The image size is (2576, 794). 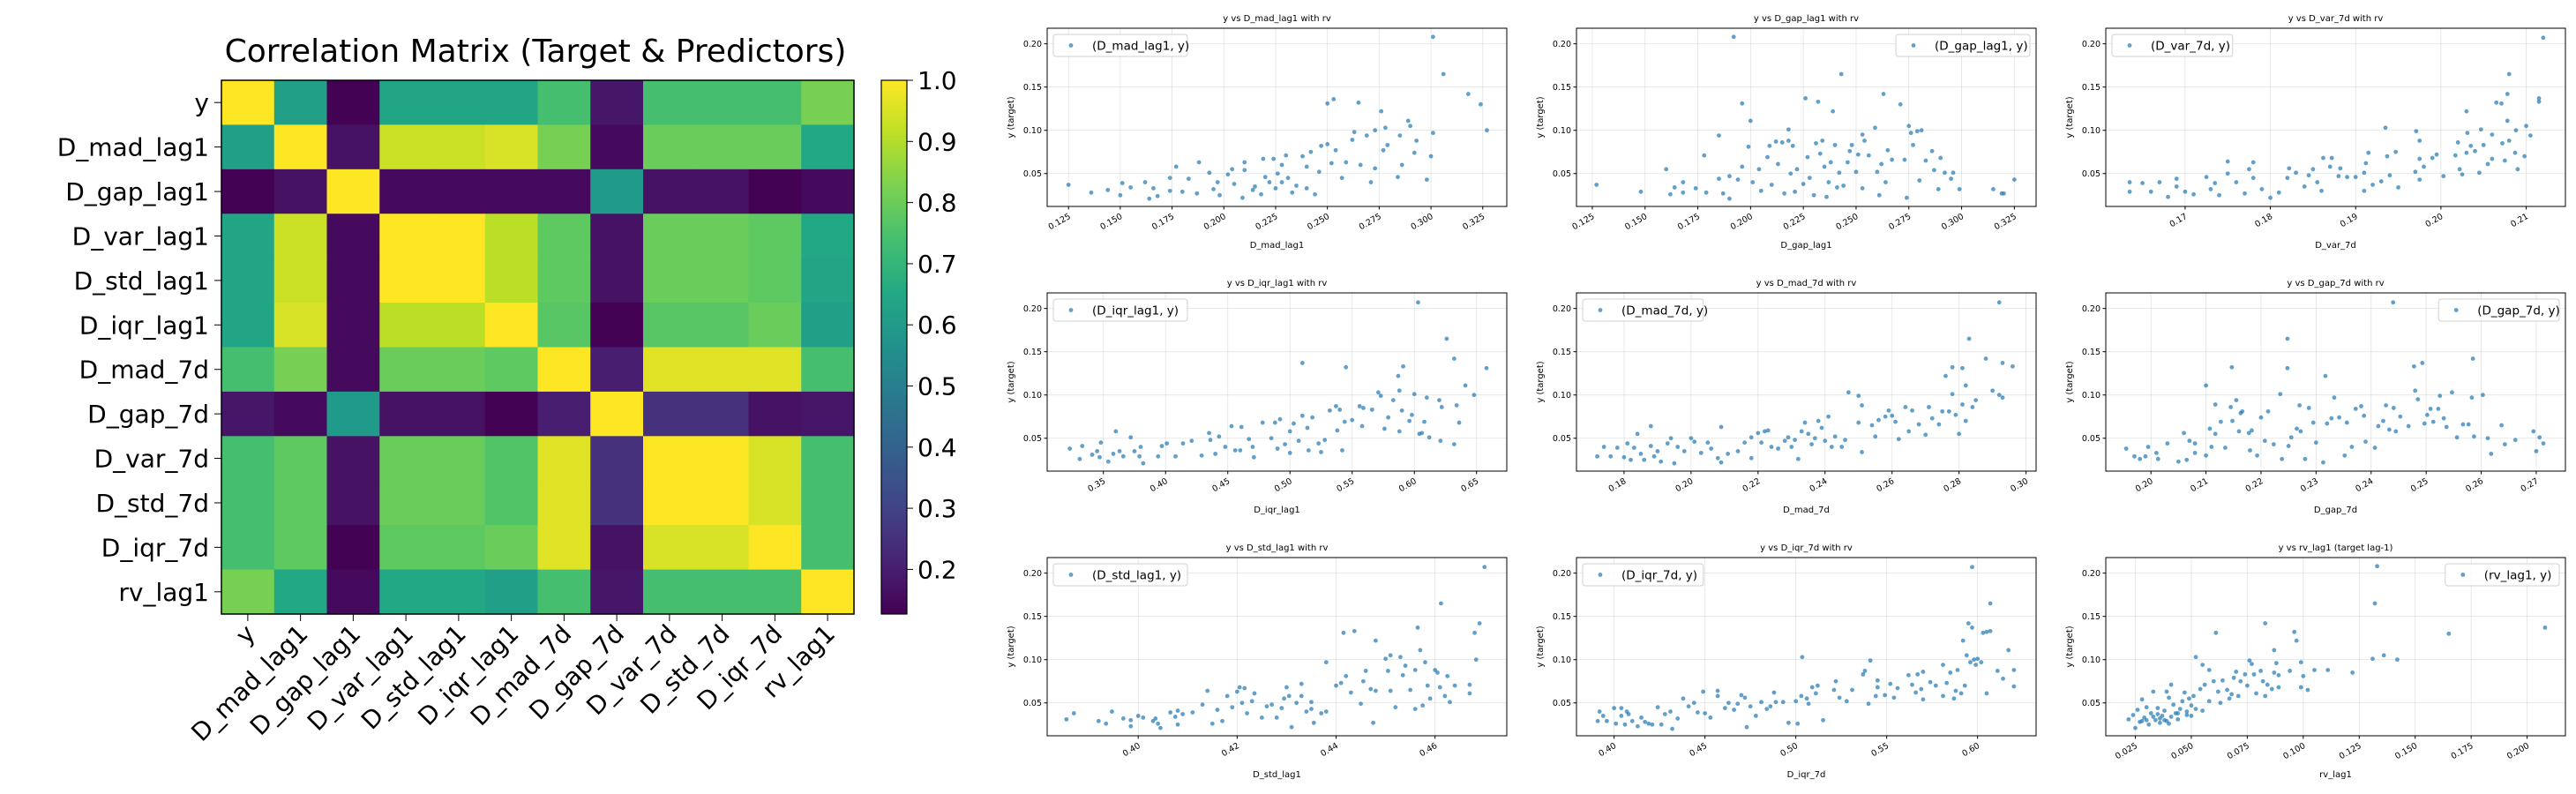 What do you see at coordinates (2499, 310) in the screenshot?
I see `legend-box` at bounding box center [2499, 310].